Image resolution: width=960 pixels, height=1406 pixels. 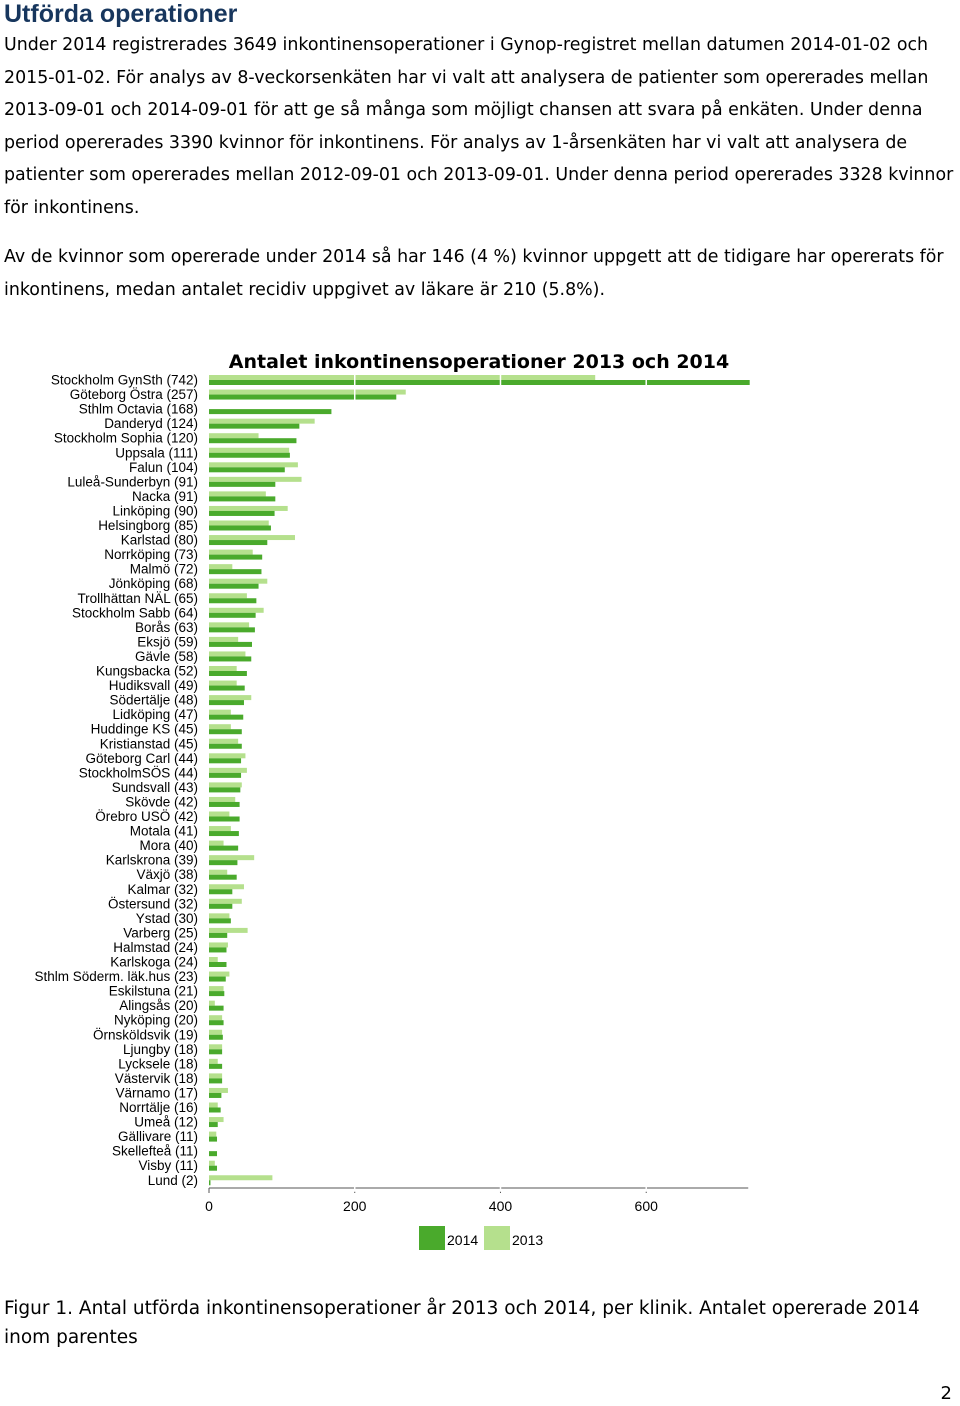 What do you see at coordinates (116, 976) in the screenshot?
I see `category-label: Sthlm Söderm. läk.hus (23)` at bounding box center [116, 976].